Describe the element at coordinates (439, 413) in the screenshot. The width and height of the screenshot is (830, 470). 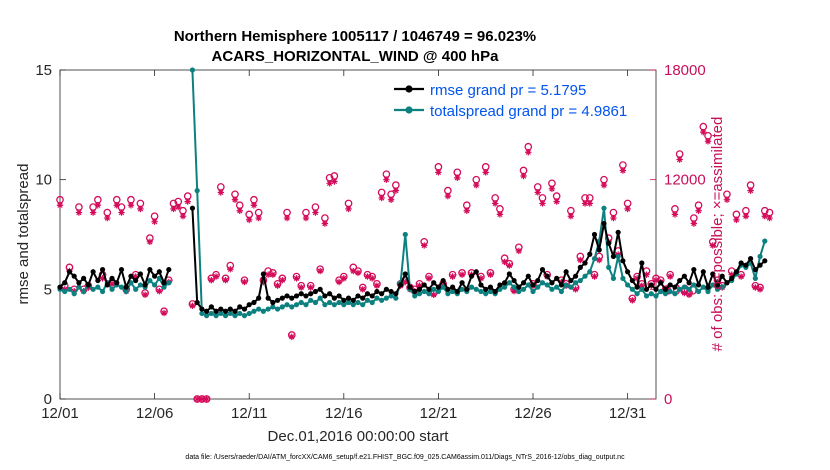
I see `x-tick-label: 12/21` at that location.